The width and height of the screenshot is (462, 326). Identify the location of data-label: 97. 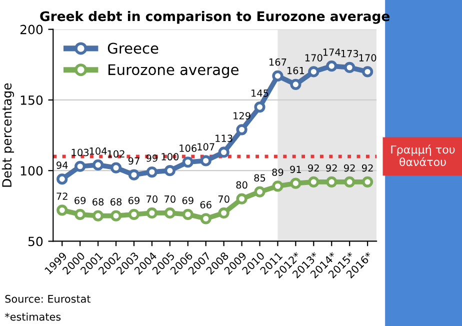
(134, 161).